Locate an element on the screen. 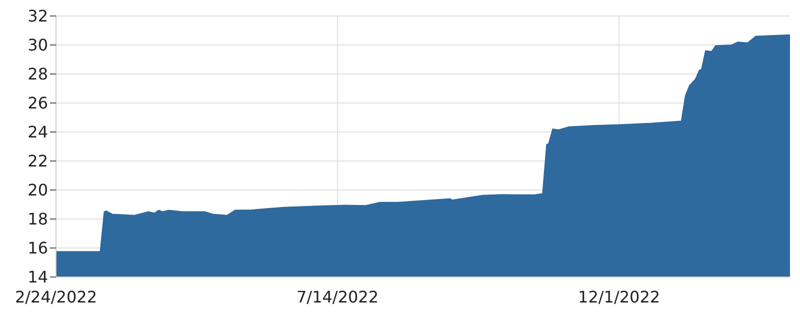 This screenshot has width=800, height=321. x-tick-label: 7/14/2022 is located at coordinates (337, 296).